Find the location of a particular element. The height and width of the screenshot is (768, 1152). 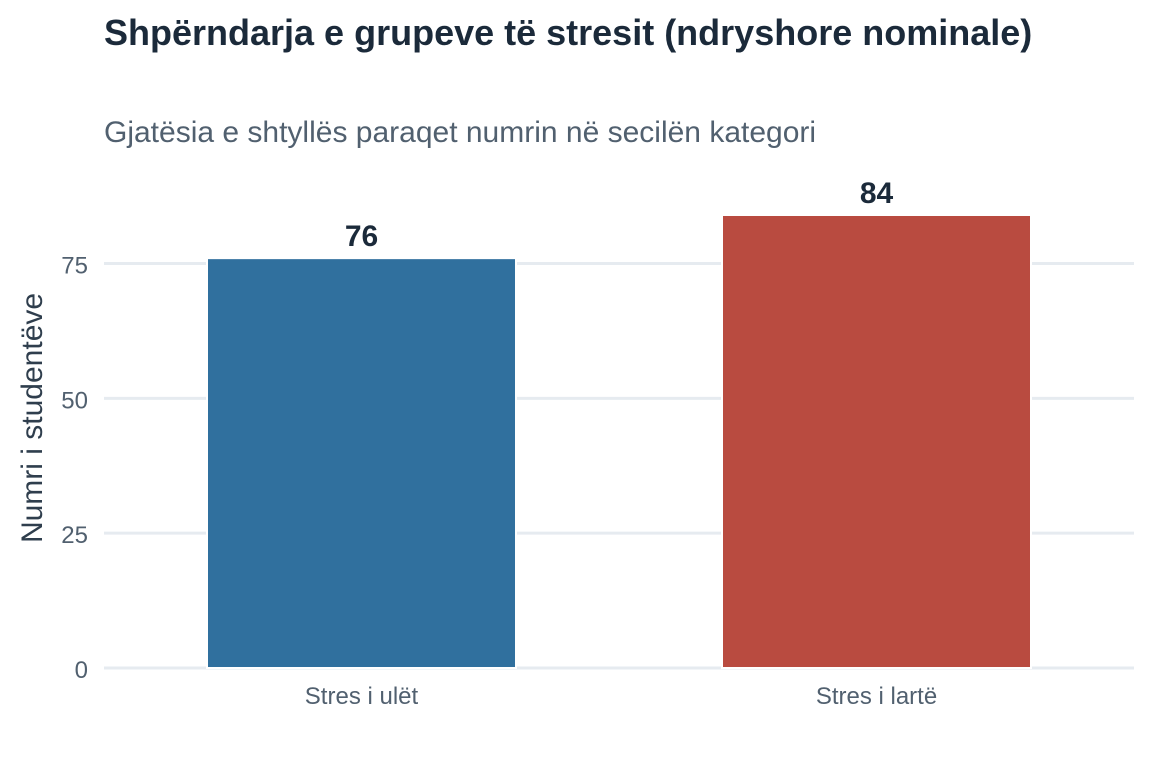

x-tick-label: Stres i ulët is located at coordinates (362, 696).